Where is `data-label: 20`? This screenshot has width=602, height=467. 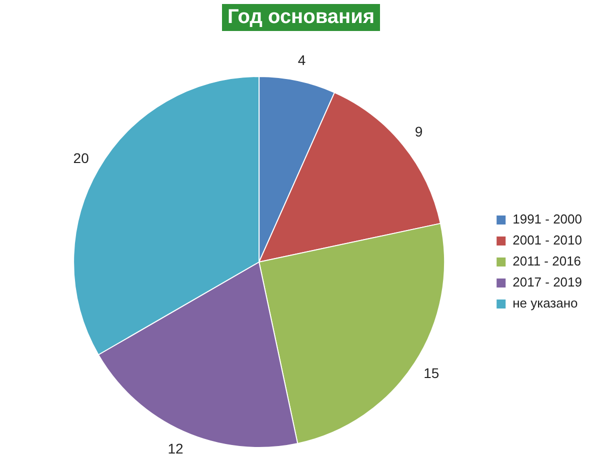
data-label: 20 is located at coordinates (81, 158).